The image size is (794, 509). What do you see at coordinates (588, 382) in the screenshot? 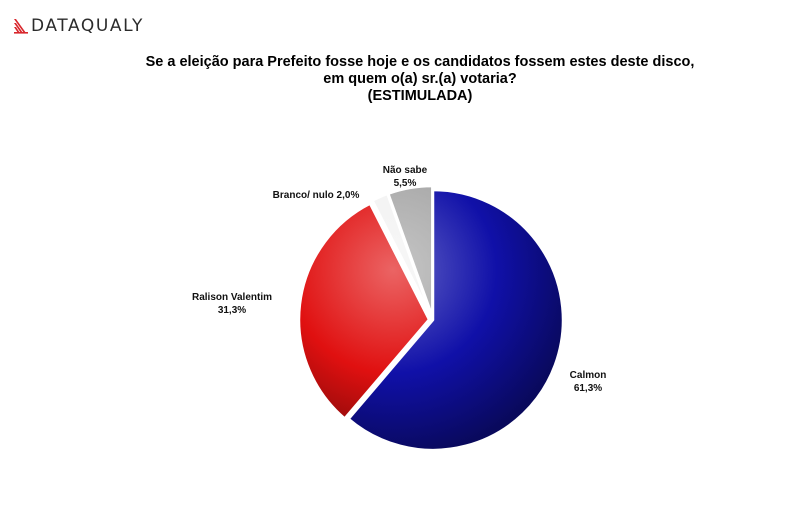
I see `slice-label: Calmon 61,3%` at bounding box center [588, 382].